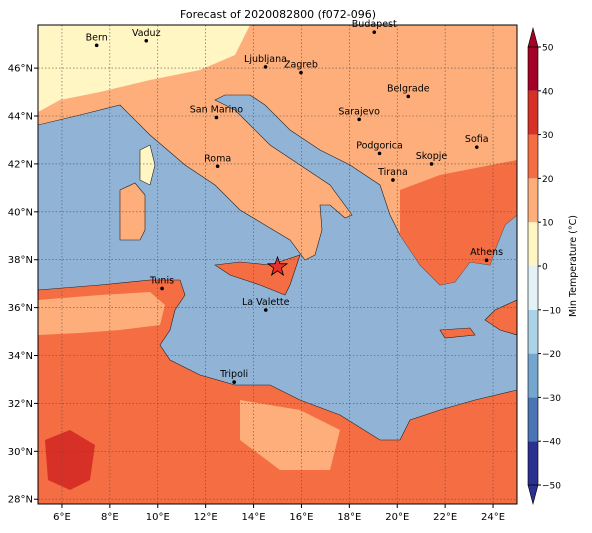 The width and height of the screenshot is (592, 533). Describe the element at coordinates (573, 266) in the screenshot. I see `colorbar-label: Min Temperature (°C)` at that location.